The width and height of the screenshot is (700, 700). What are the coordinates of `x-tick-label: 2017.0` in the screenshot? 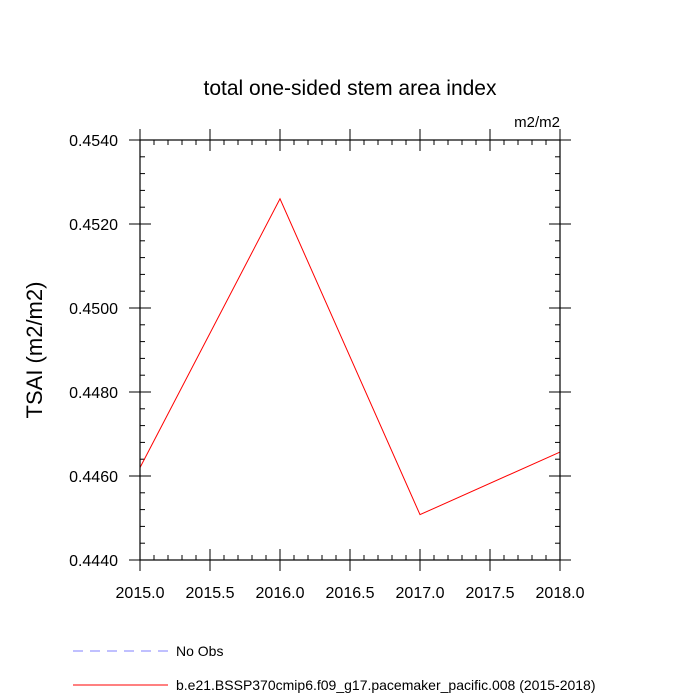 It's located at (420, 593).